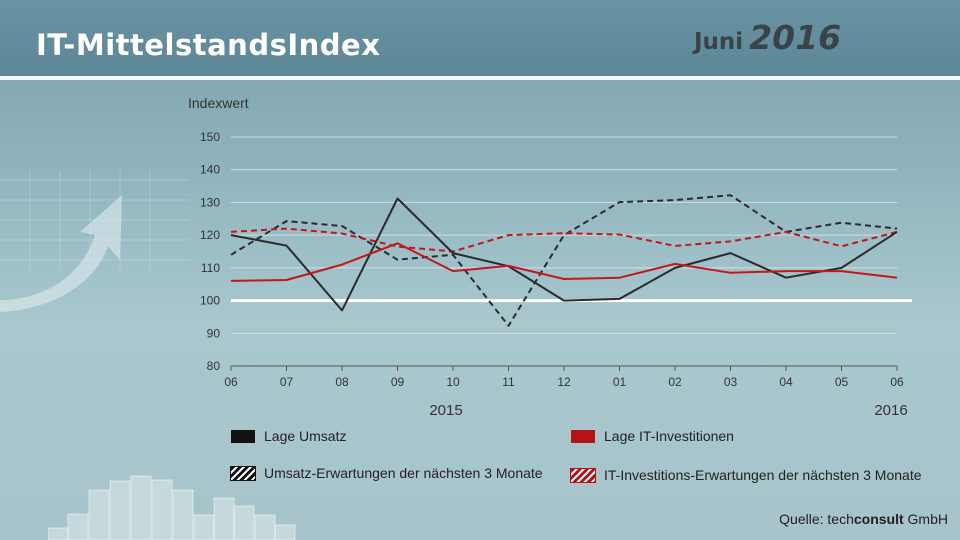 The width and height of the screenshot is (960, 540). I want to click on x-tick-label: 10, so click(453, 382).